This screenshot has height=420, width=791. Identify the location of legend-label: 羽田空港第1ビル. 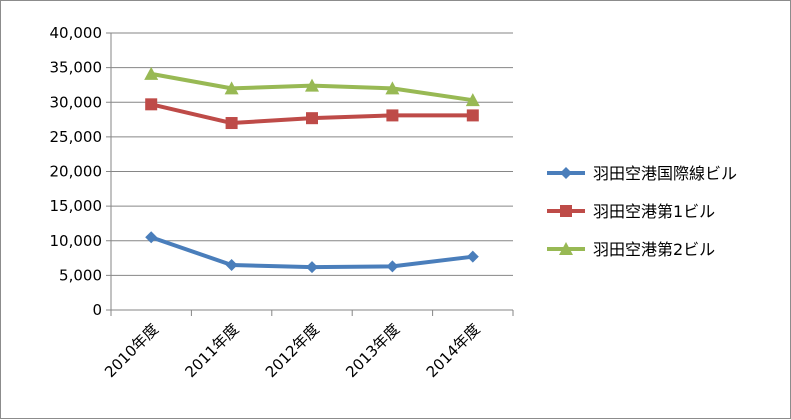
(654, 211).